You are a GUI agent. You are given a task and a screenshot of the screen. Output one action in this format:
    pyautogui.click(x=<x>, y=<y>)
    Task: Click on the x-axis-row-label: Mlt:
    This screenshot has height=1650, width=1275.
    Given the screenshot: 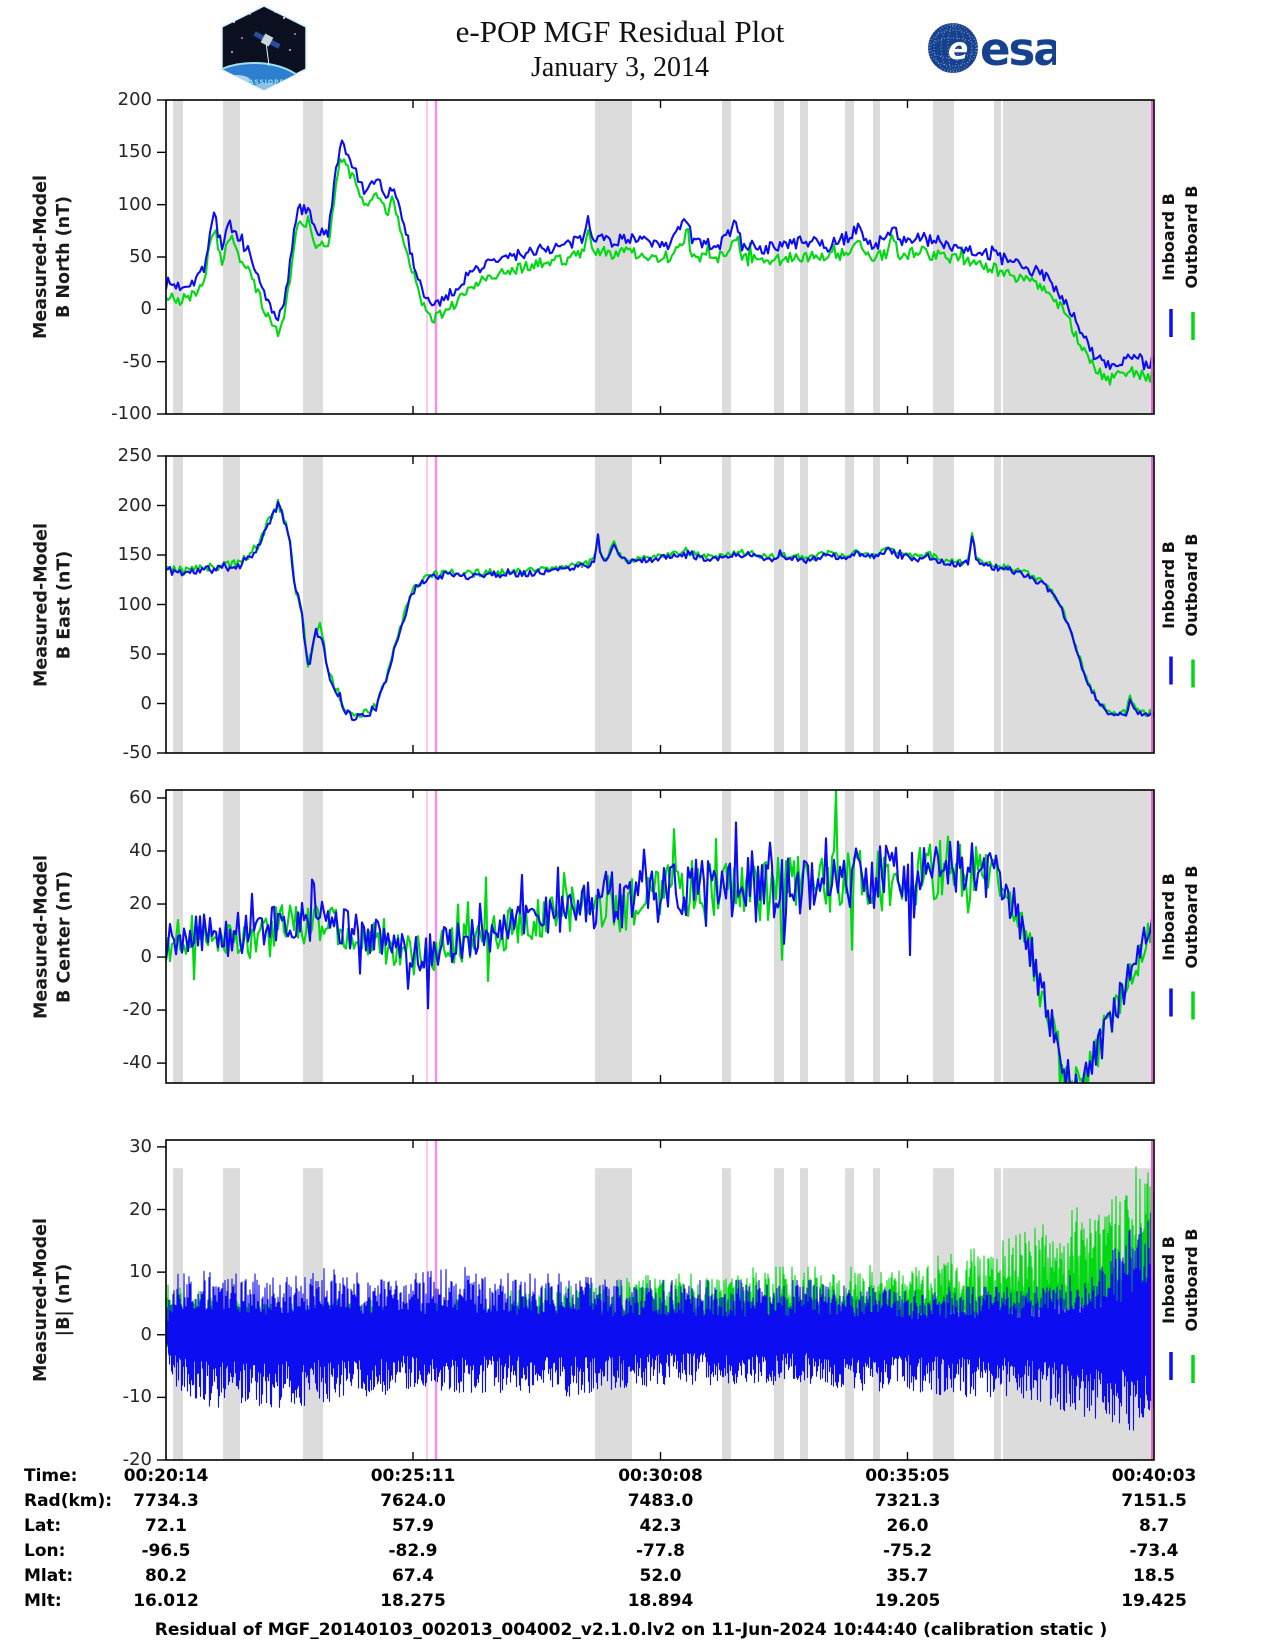 What is the action you would take?
    pyautogui.click(x=43, y=1601)
    